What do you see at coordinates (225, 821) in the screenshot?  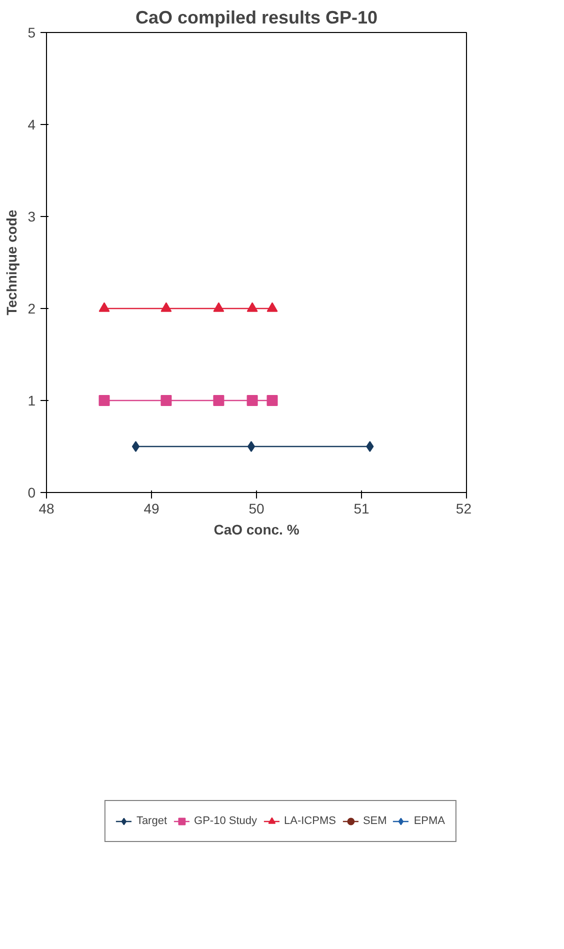 I see `legend-label: GP-10 Study` at bounding box center [225, 821].